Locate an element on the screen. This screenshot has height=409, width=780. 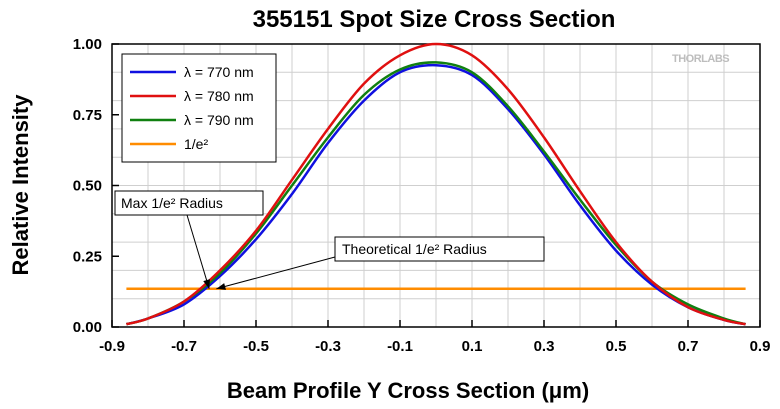
x-tick-labels: -0.9 -0.7 -0.5 -0.3 -0.1 0.1 0.3 0.5 0.7 0.9 is located at coordinates (434, 346).